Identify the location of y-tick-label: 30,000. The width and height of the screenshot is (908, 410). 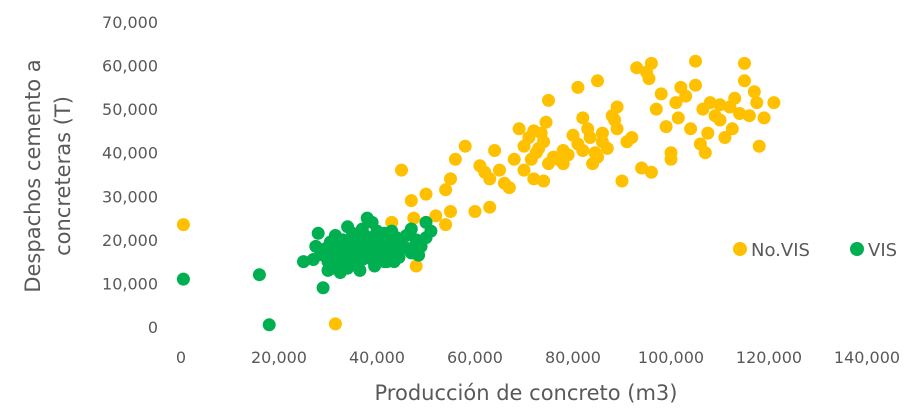
(130, 196).